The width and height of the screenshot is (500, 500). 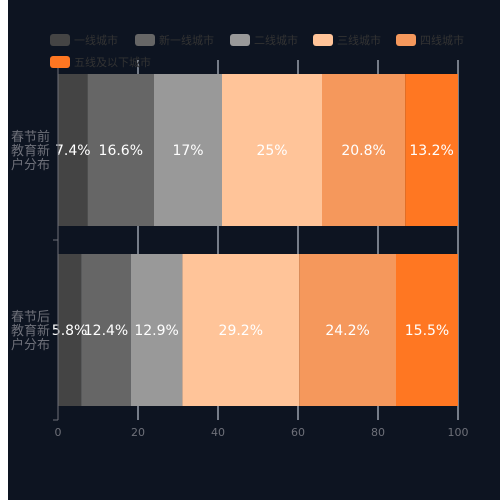 I want to click on bar-value-label: 20.8%, so click(x=363, y=151).